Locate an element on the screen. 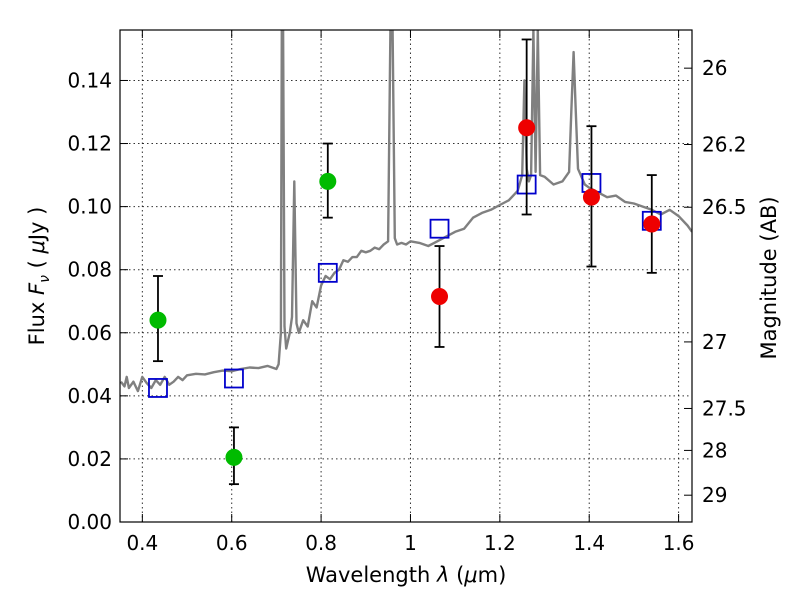  x-tick-label: 1 is located at coordinates (410, 543).